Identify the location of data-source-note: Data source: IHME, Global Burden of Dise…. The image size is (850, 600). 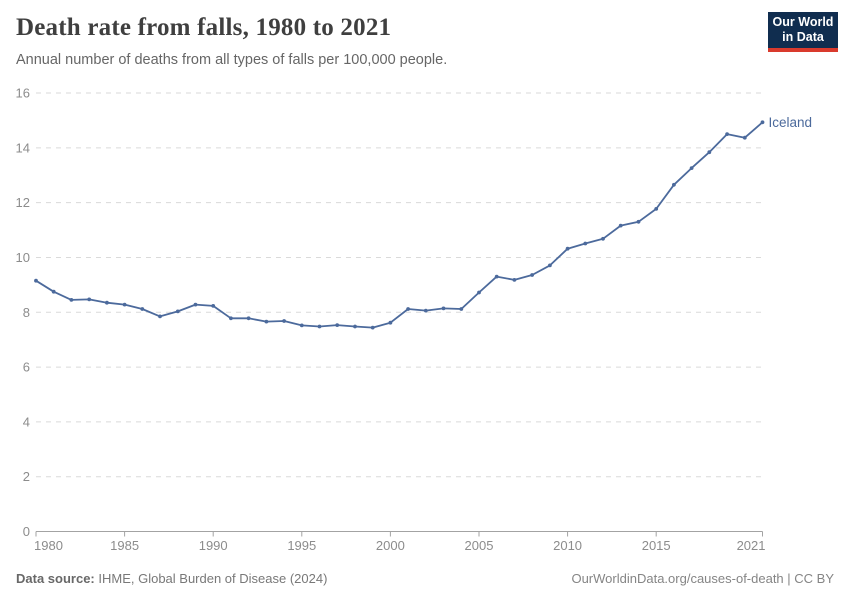
(171, 578).